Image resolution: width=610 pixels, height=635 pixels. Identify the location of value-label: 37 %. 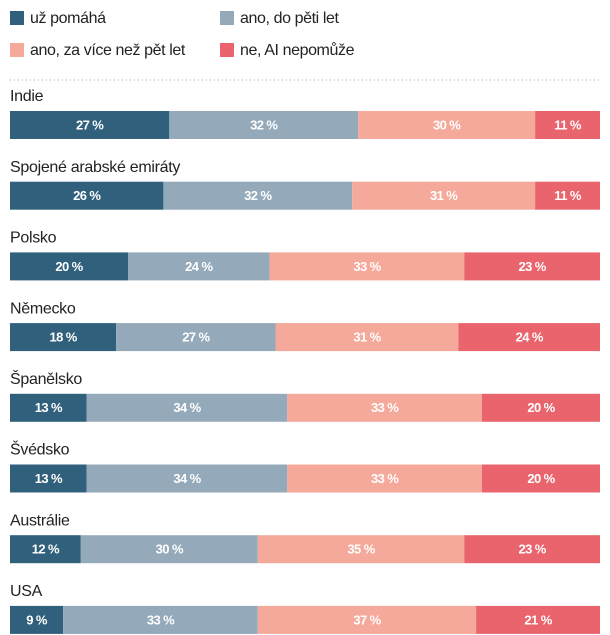
(367, 619).